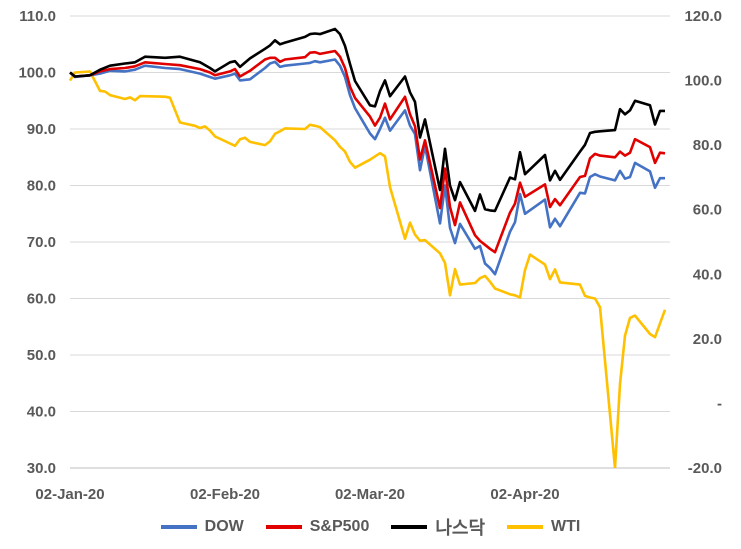 This screenshot has width=741, height=549. What do you see at coordinates (202, 527) in the screenshot?
I see `legend-item: DOW` at bounding box center [202, 527].